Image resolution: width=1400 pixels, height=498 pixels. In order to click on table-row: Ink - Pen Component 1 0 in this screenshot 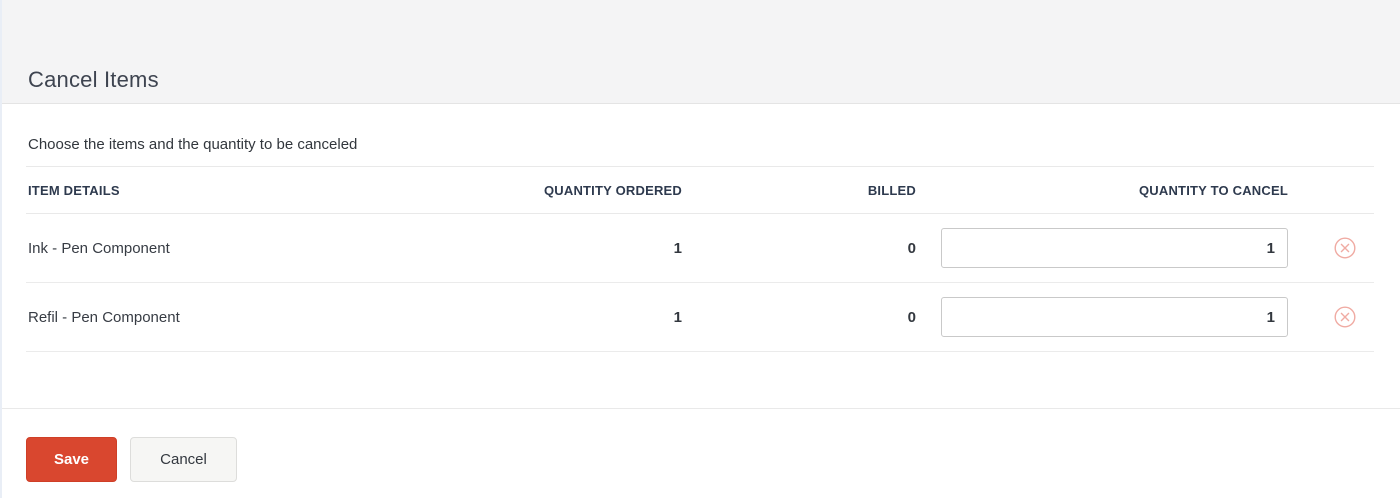, I will do `click(700, 248)`.